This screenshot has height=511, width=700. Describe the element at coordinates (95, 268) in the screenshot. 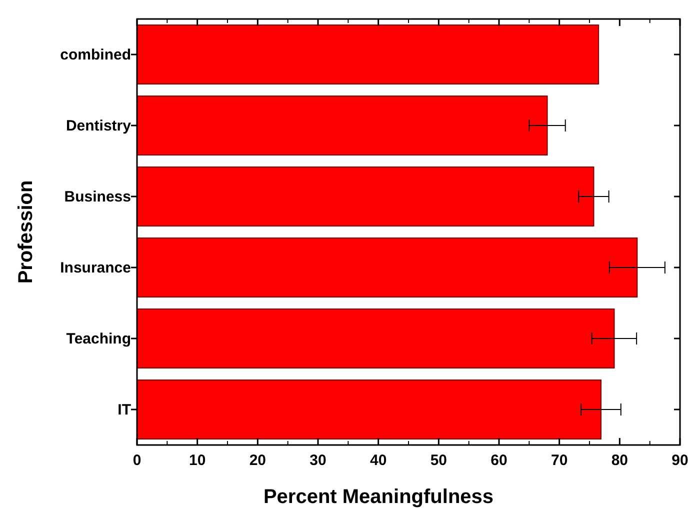

I see `y-tick-label: Insurance` at that location.